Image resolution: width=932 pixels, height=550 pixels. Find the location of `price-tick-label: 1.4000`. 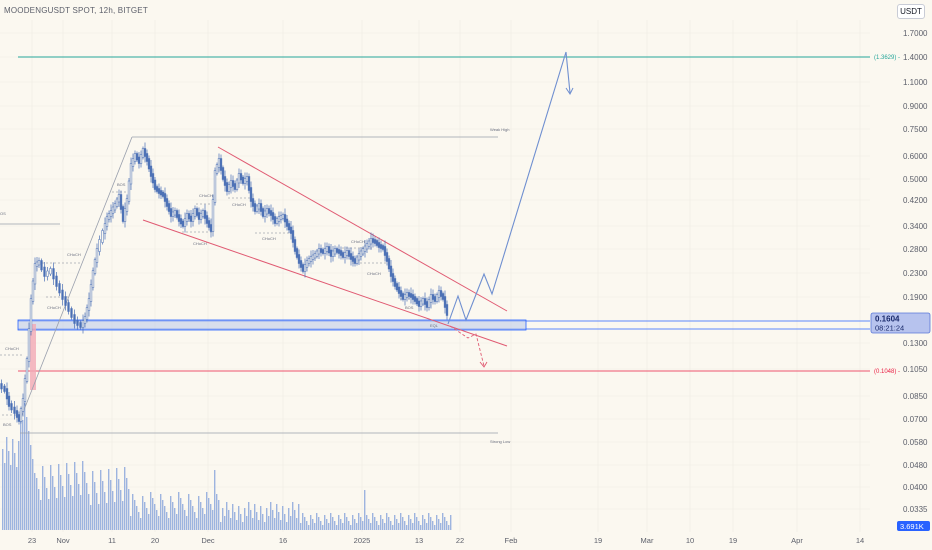

price-tick-label: 1.4000 is located at coordinates (915, 57).